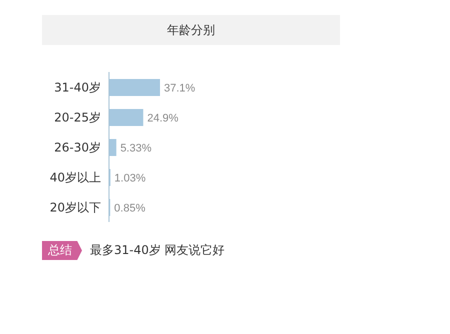  What do you see at coordinates (136, 148) in the screenshot?
I see `data-label: 5.33%` at bounding box center [136, 148].